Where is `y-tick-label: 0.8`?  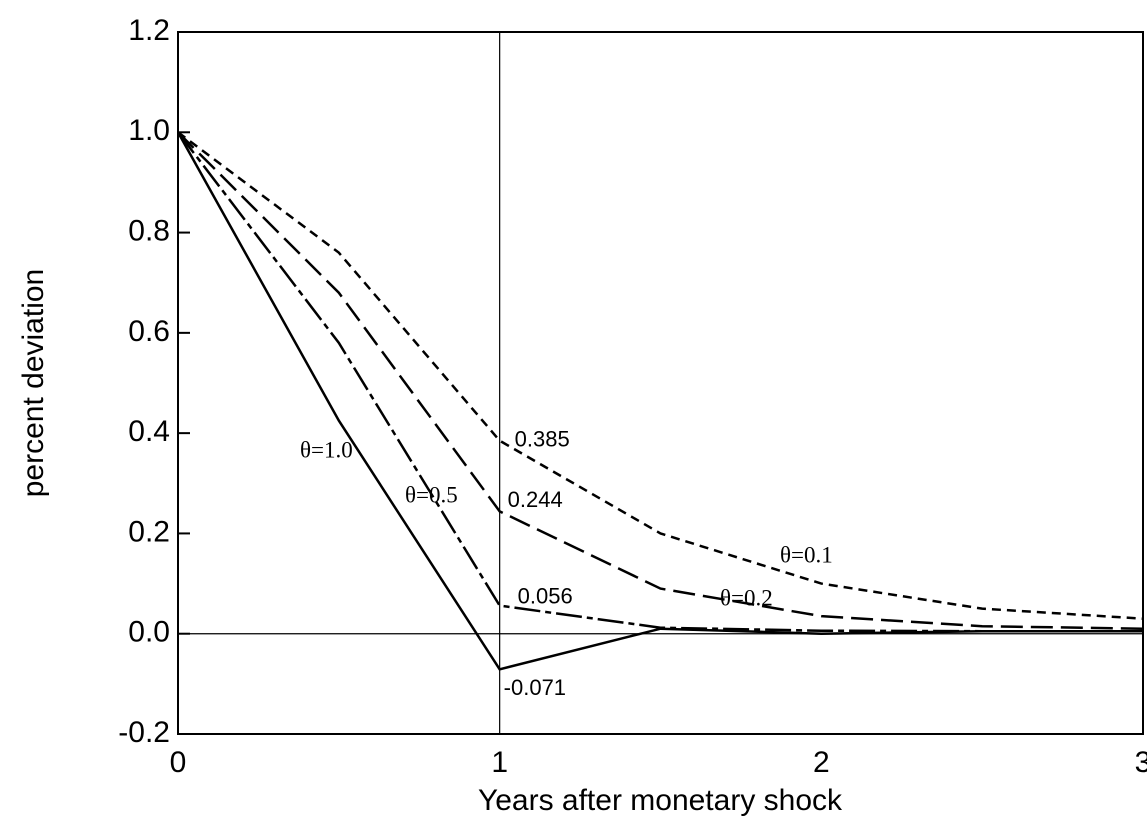 y-tick-label: 0.8 is located at coordinates (149, 230).